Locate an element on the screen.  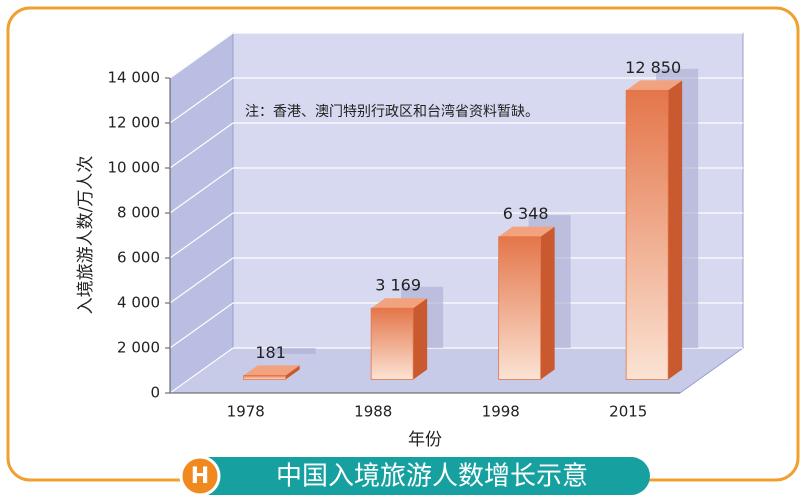
value-label: 6 348 is located at coordinates (526, 213).